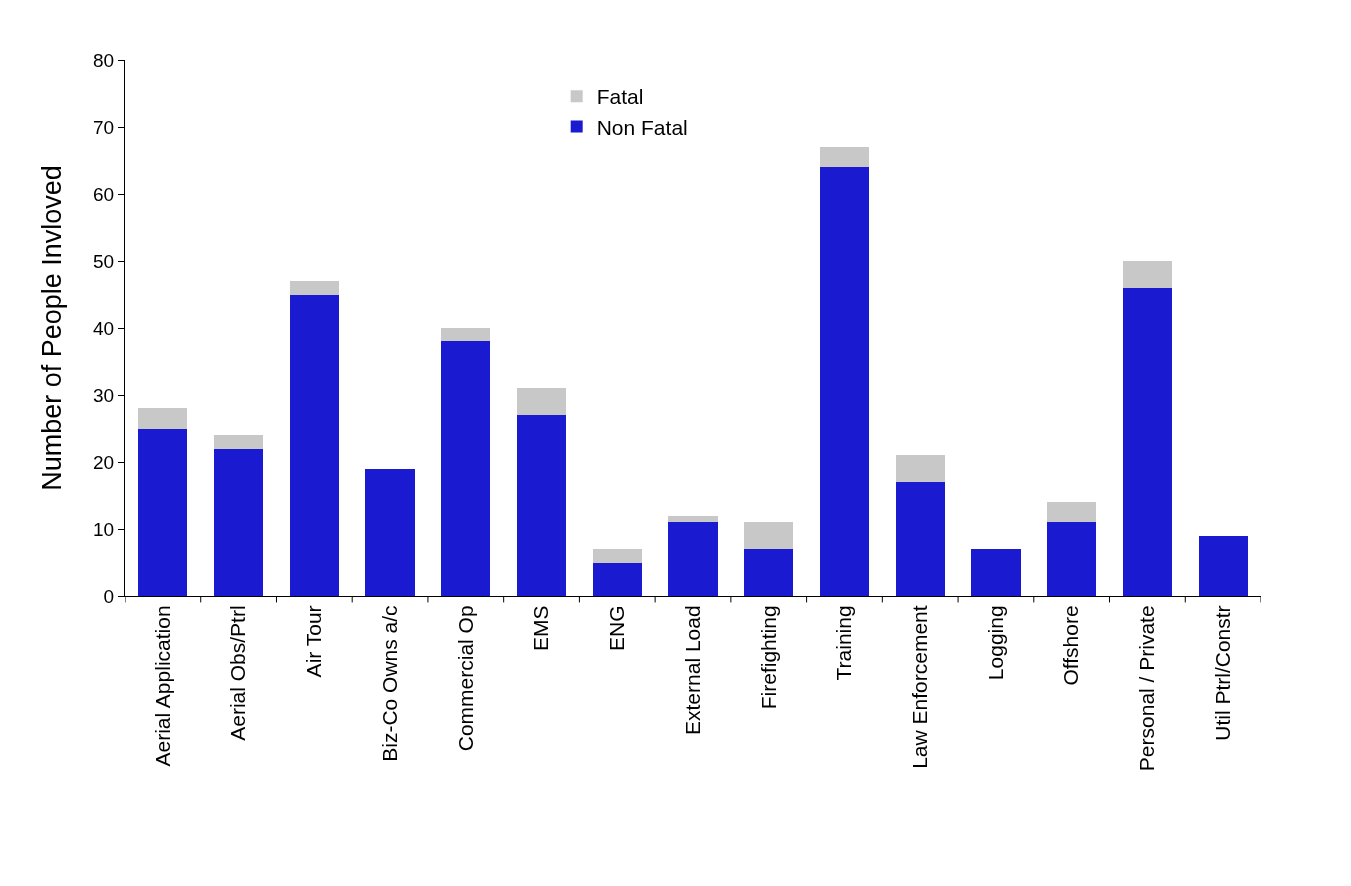 This screenshot has height=886, width=1351. I want to click on legend-label: Fatal, so click(620, 97).